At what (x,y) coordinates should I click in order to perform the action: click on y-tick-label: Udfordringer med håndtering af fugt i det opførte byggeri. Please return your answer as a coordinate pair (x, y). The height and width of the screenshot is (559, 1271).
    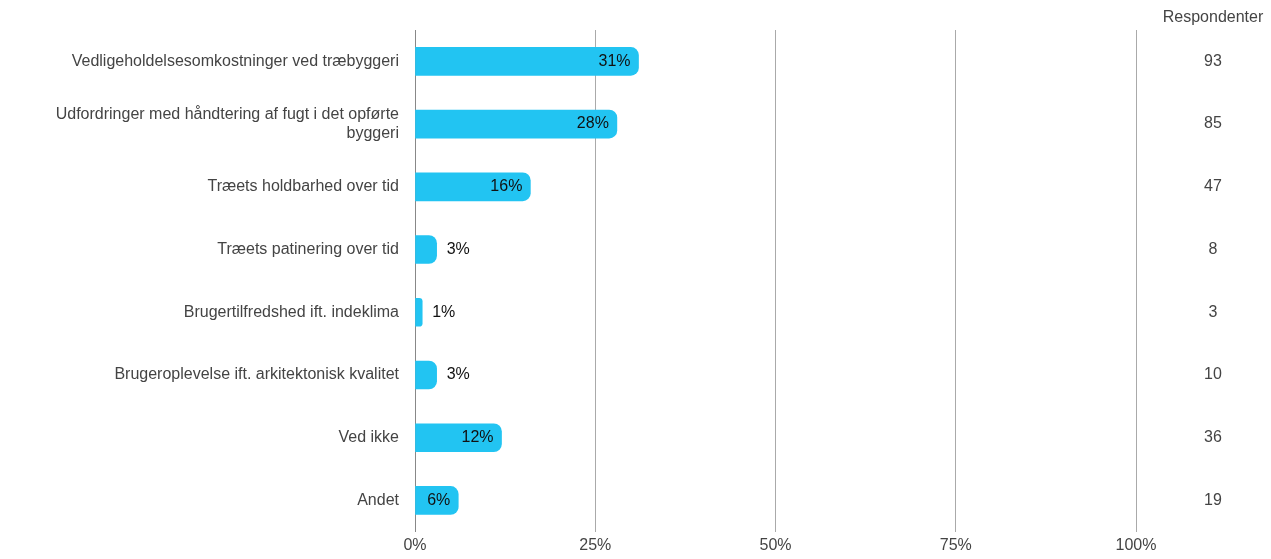
    Looking at the image, I should click on (227, 123).